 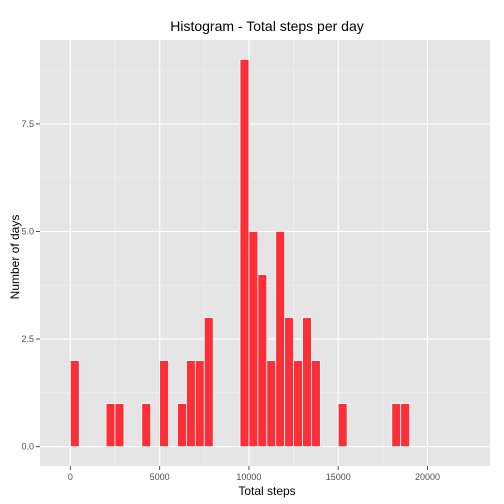 I want to click on x-tick-label: 20000, so click(x=427, y=477).